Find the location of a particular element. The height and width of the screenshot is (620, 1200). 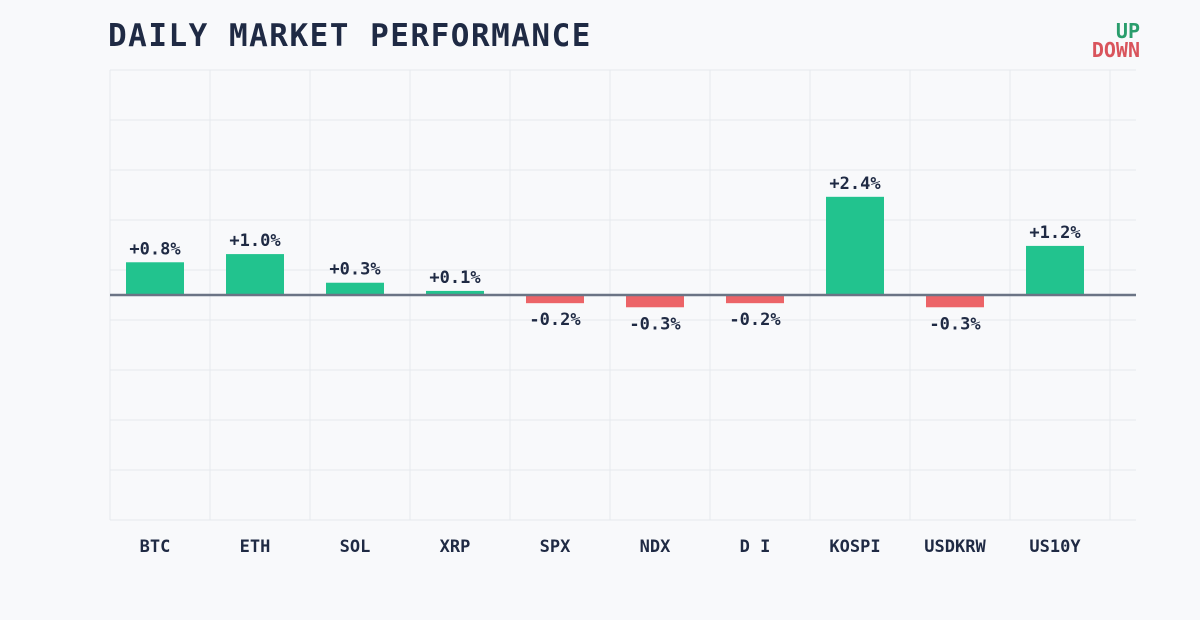

x-tick-label: SPX is located at coordinates (555, 547).